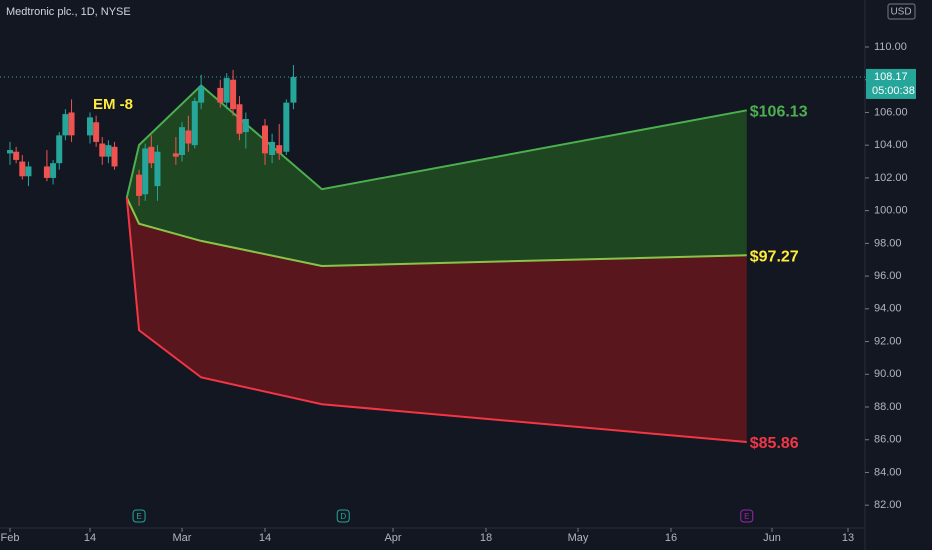 This screenshot has height=550, width=932. What do you see at coordinates (888, 472) in the screenshot?
I see `y-tick-label: 84.00` at bounding box center [888, 472].